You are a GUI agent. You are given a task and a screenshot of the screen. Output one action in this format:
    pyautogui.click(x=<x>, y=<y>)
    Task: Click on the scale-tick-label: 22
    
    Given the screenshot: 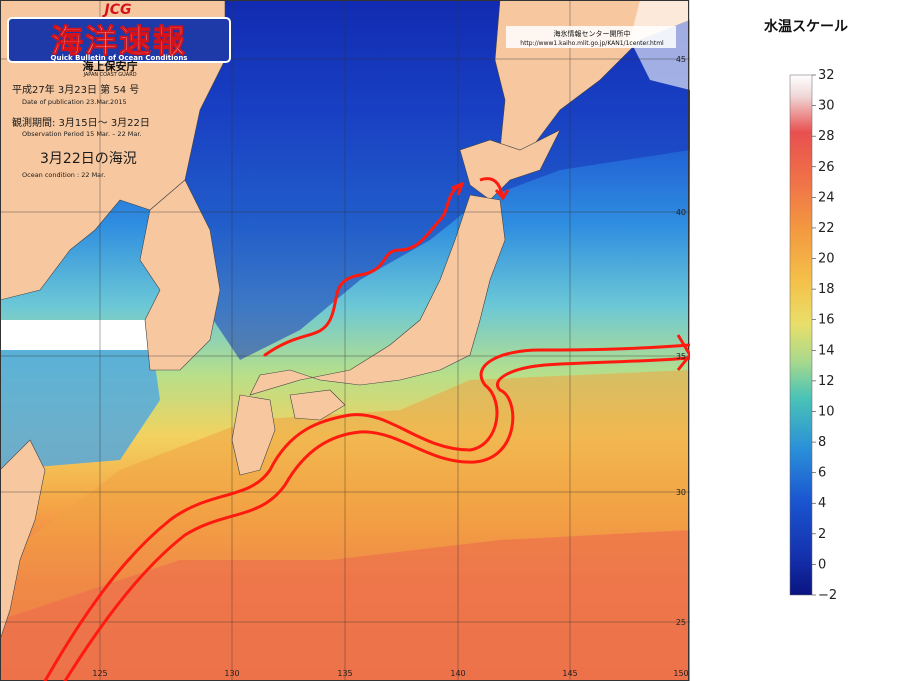 What is the action you would take?
    pyautogui.click(x=826, y=228)
    